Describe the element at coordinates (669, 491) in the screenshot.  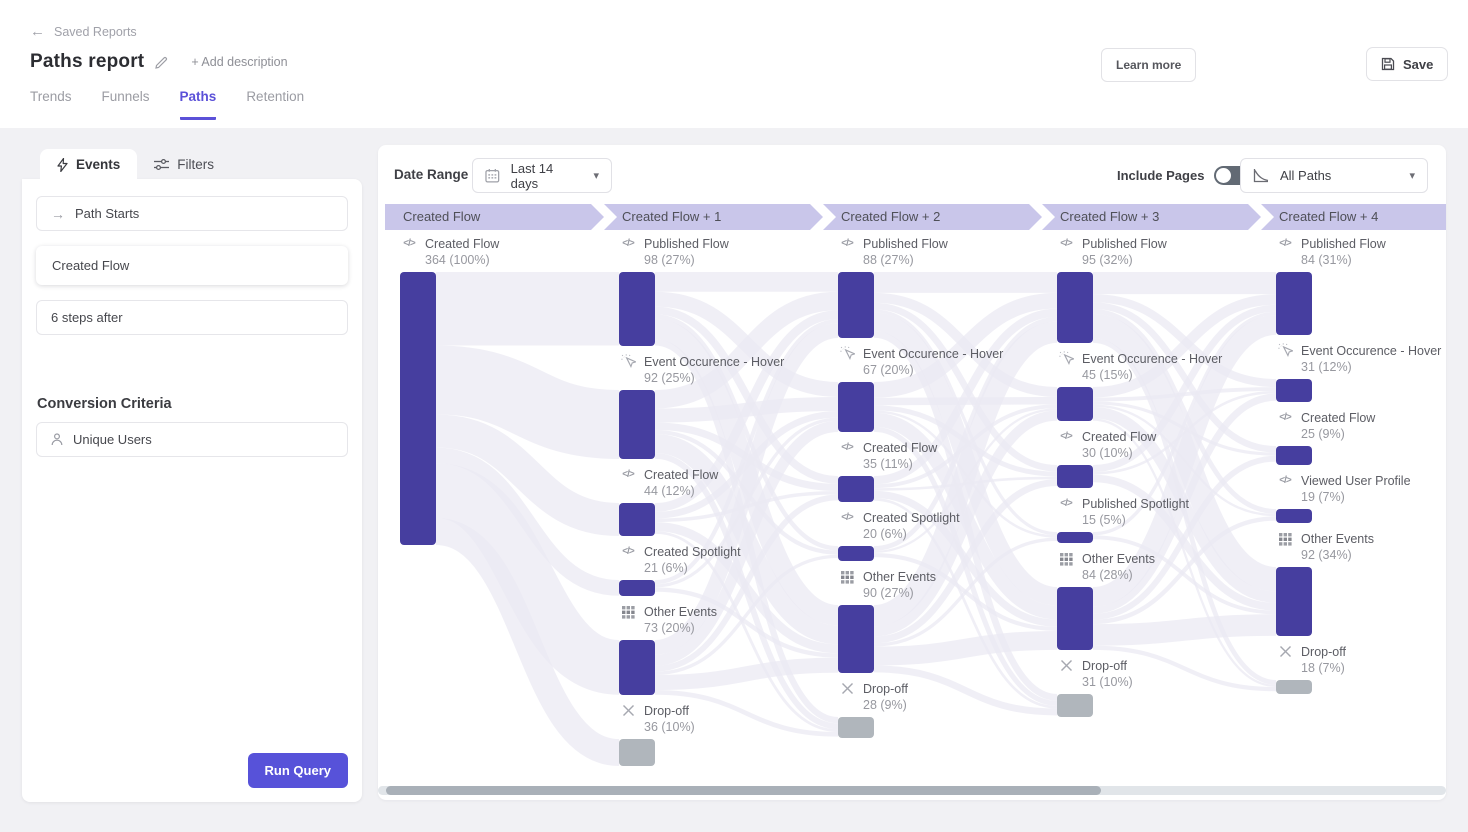
I see `node-count: 44 (12%)` at that location.